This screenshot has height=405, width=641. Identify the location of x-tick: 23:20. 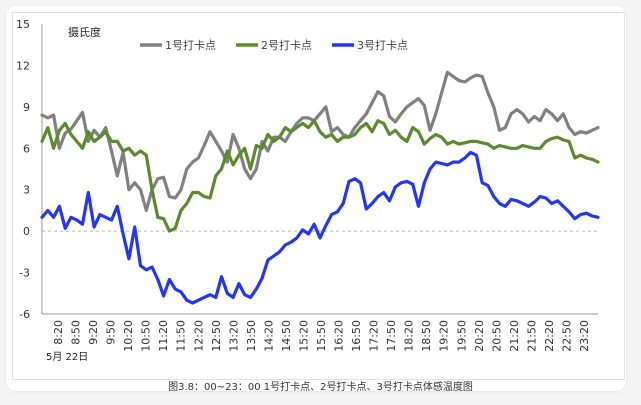
(584, 336).